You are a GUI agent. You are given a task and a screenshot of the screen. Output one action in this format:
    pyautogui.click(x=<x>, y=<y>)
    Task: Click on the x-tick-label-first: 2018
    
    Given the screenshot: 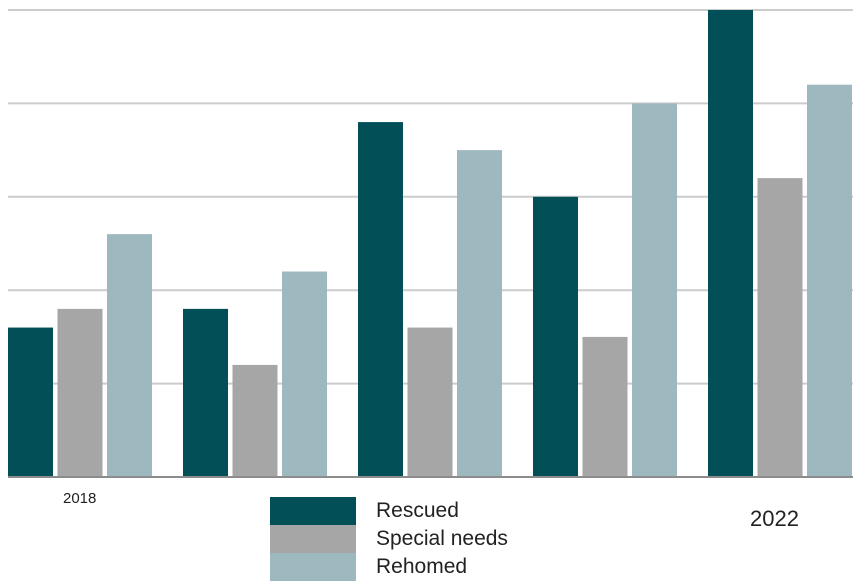 What is the action you would take?
    pyautogui.click(x=80, y=498)
    